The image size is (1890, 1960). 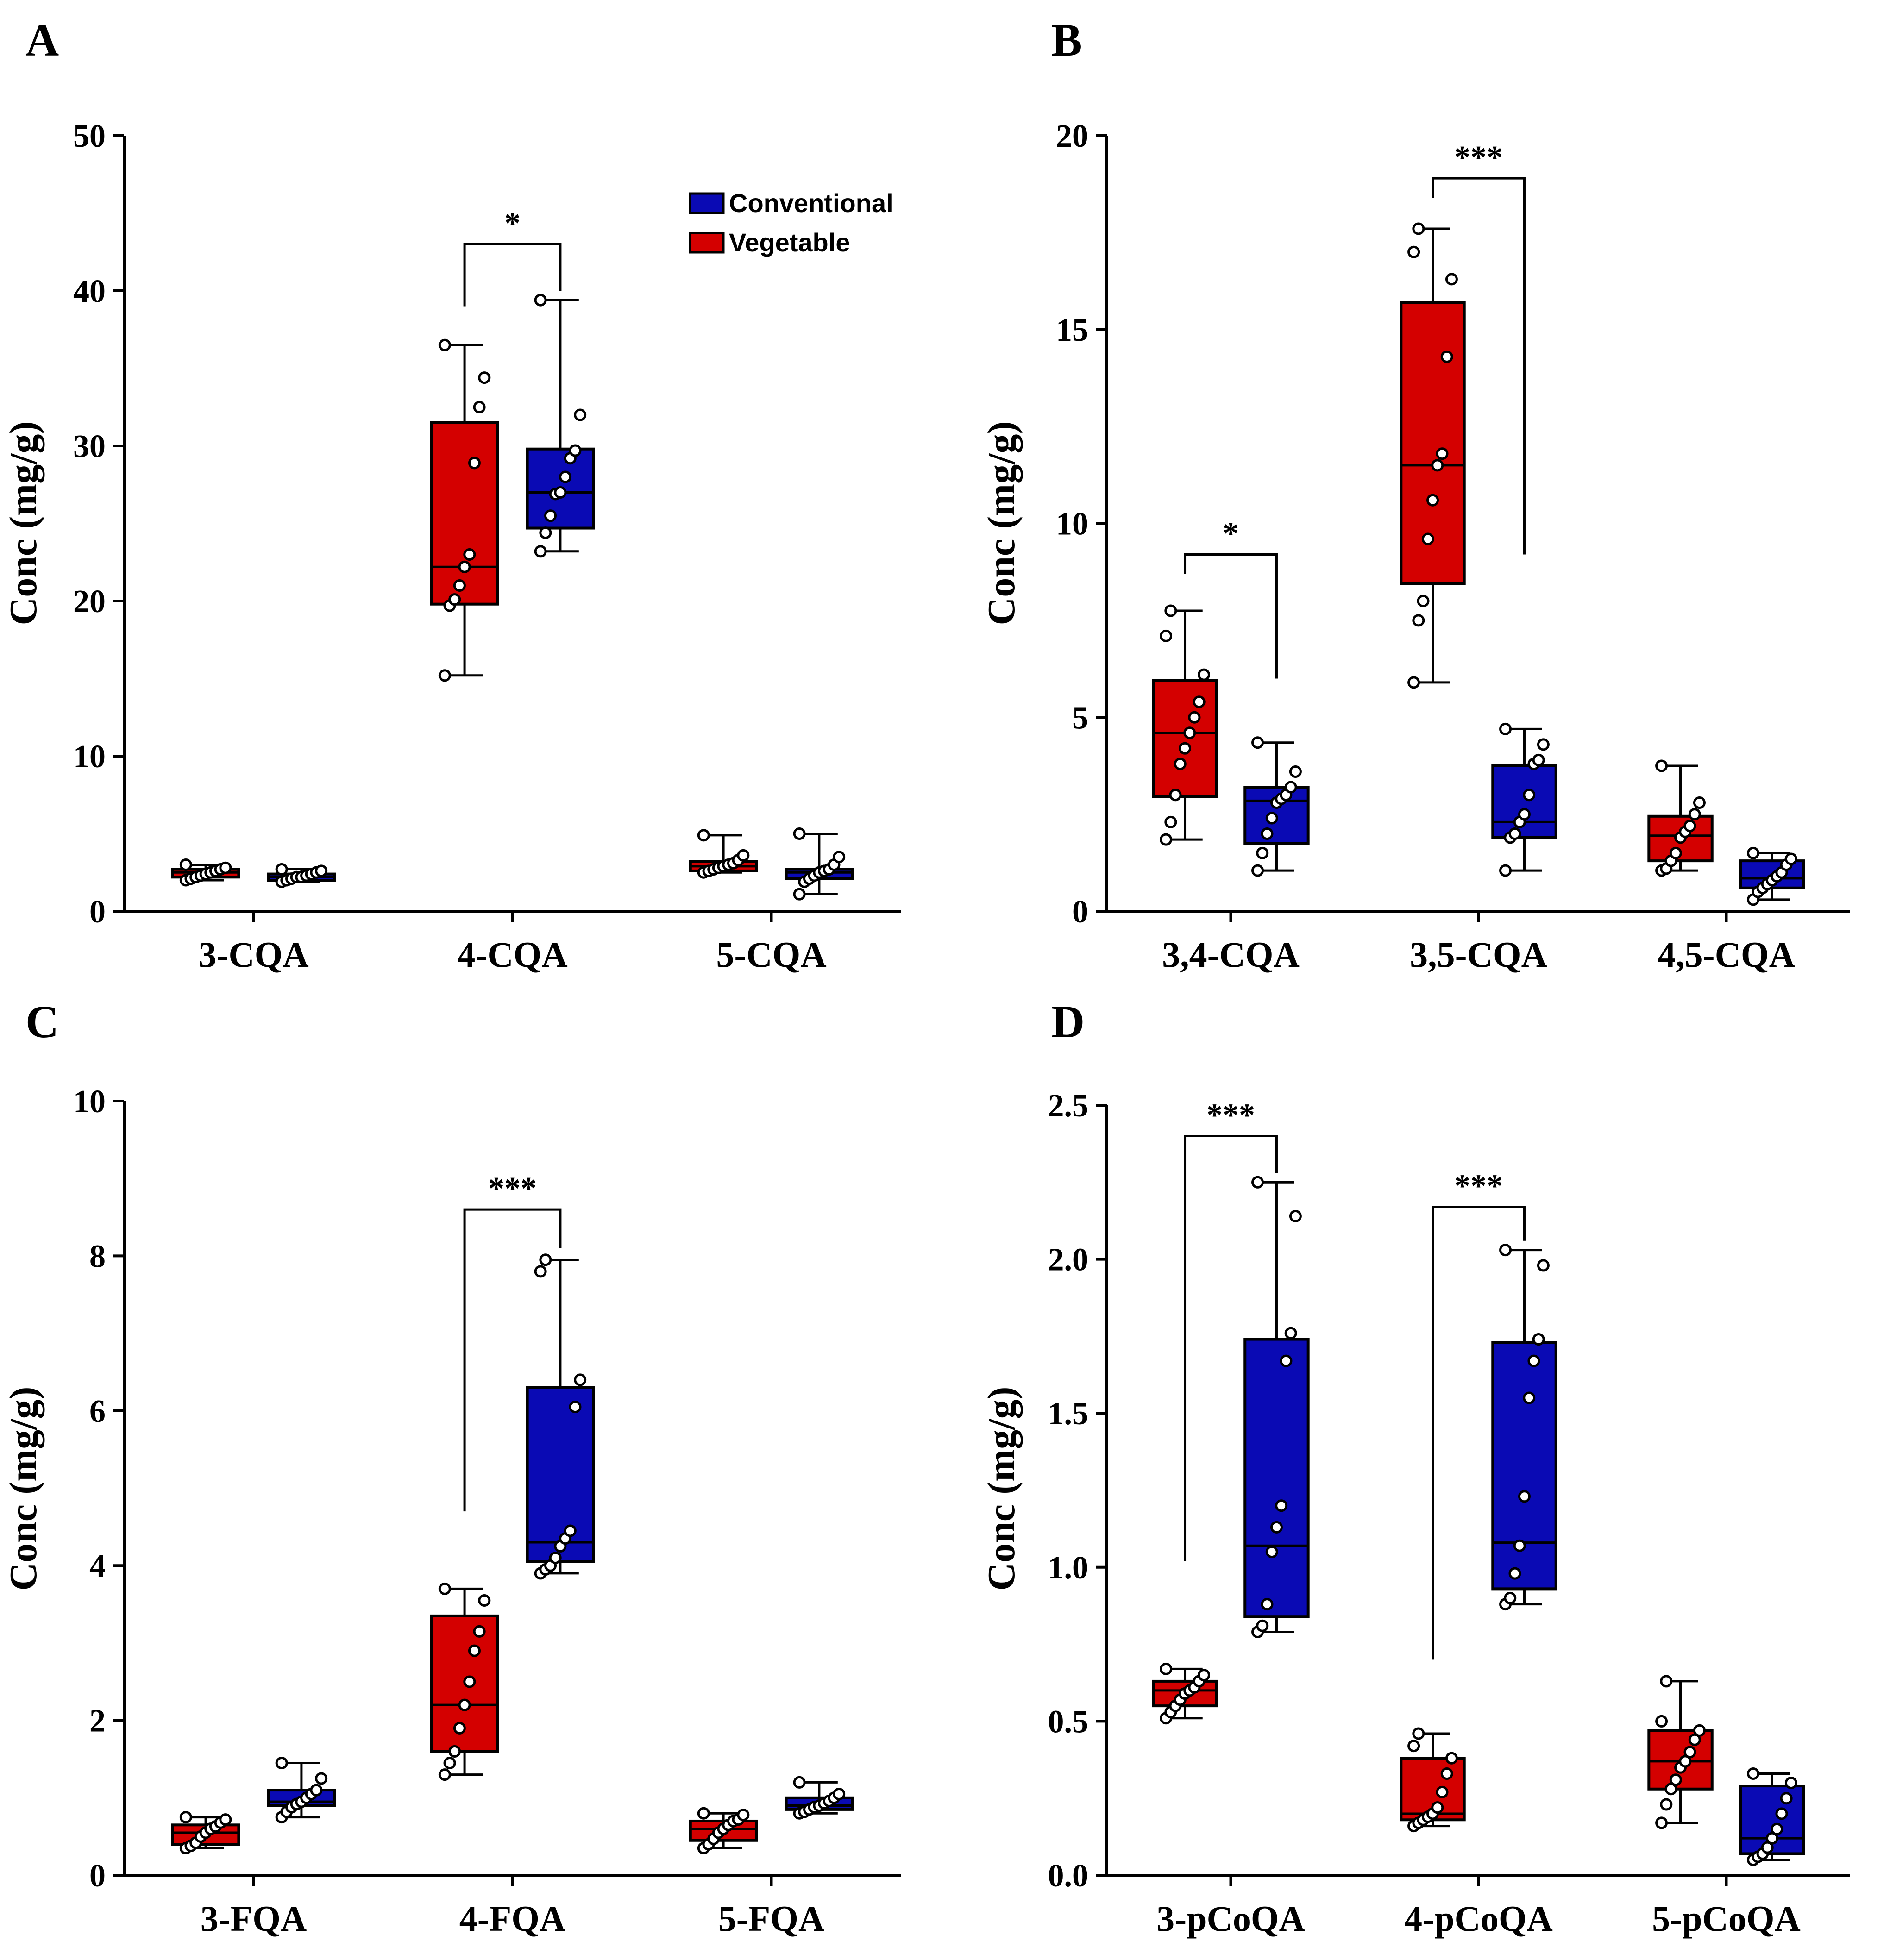 I want to click on significance-label: *, so click(x=513, y=224).